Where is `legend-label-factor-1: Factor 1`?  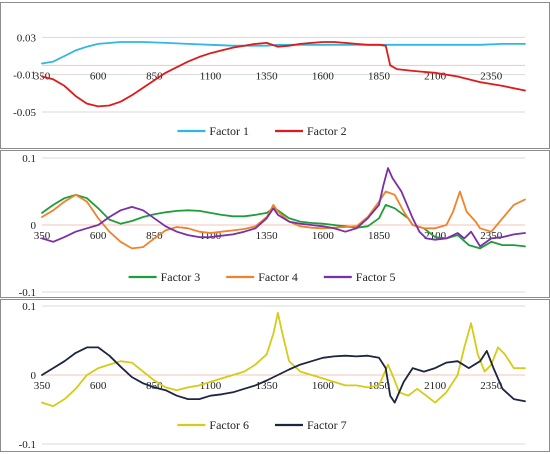
legend-label-factor-1: Factor 1 is located at coordinates (229, 131).